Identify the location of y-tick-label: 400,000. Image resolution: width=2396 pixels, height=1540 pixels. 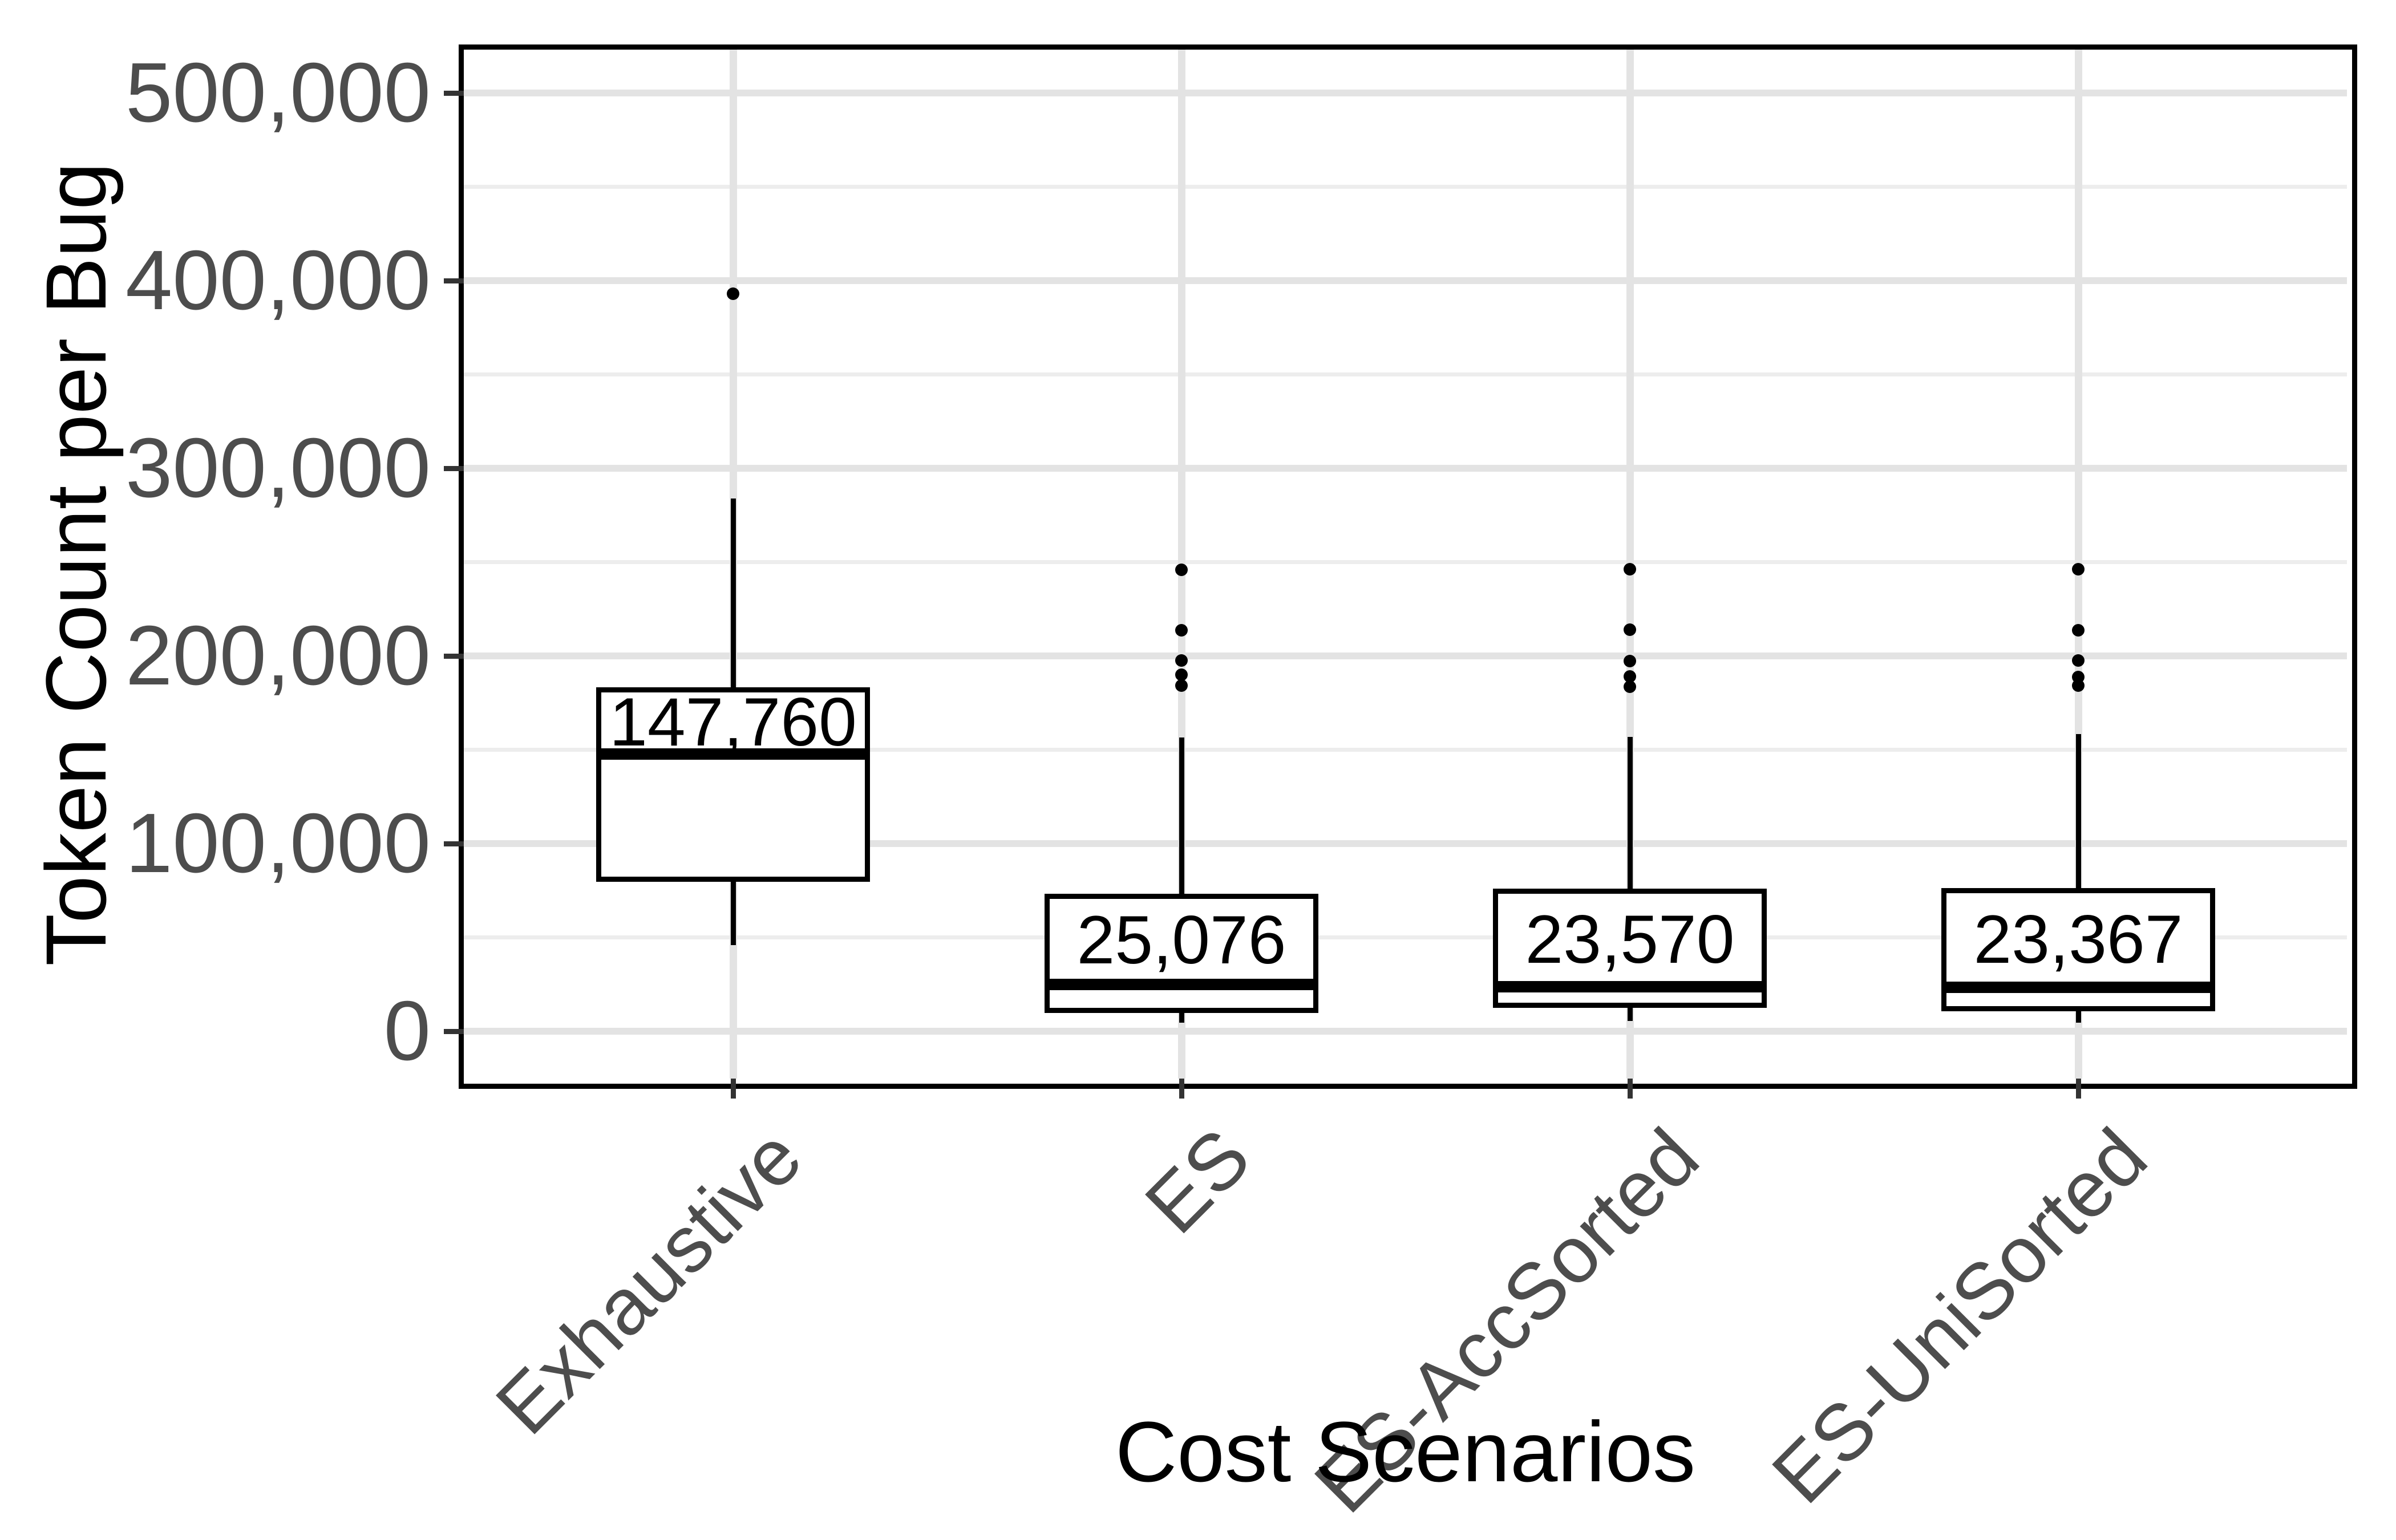
(278, 280).